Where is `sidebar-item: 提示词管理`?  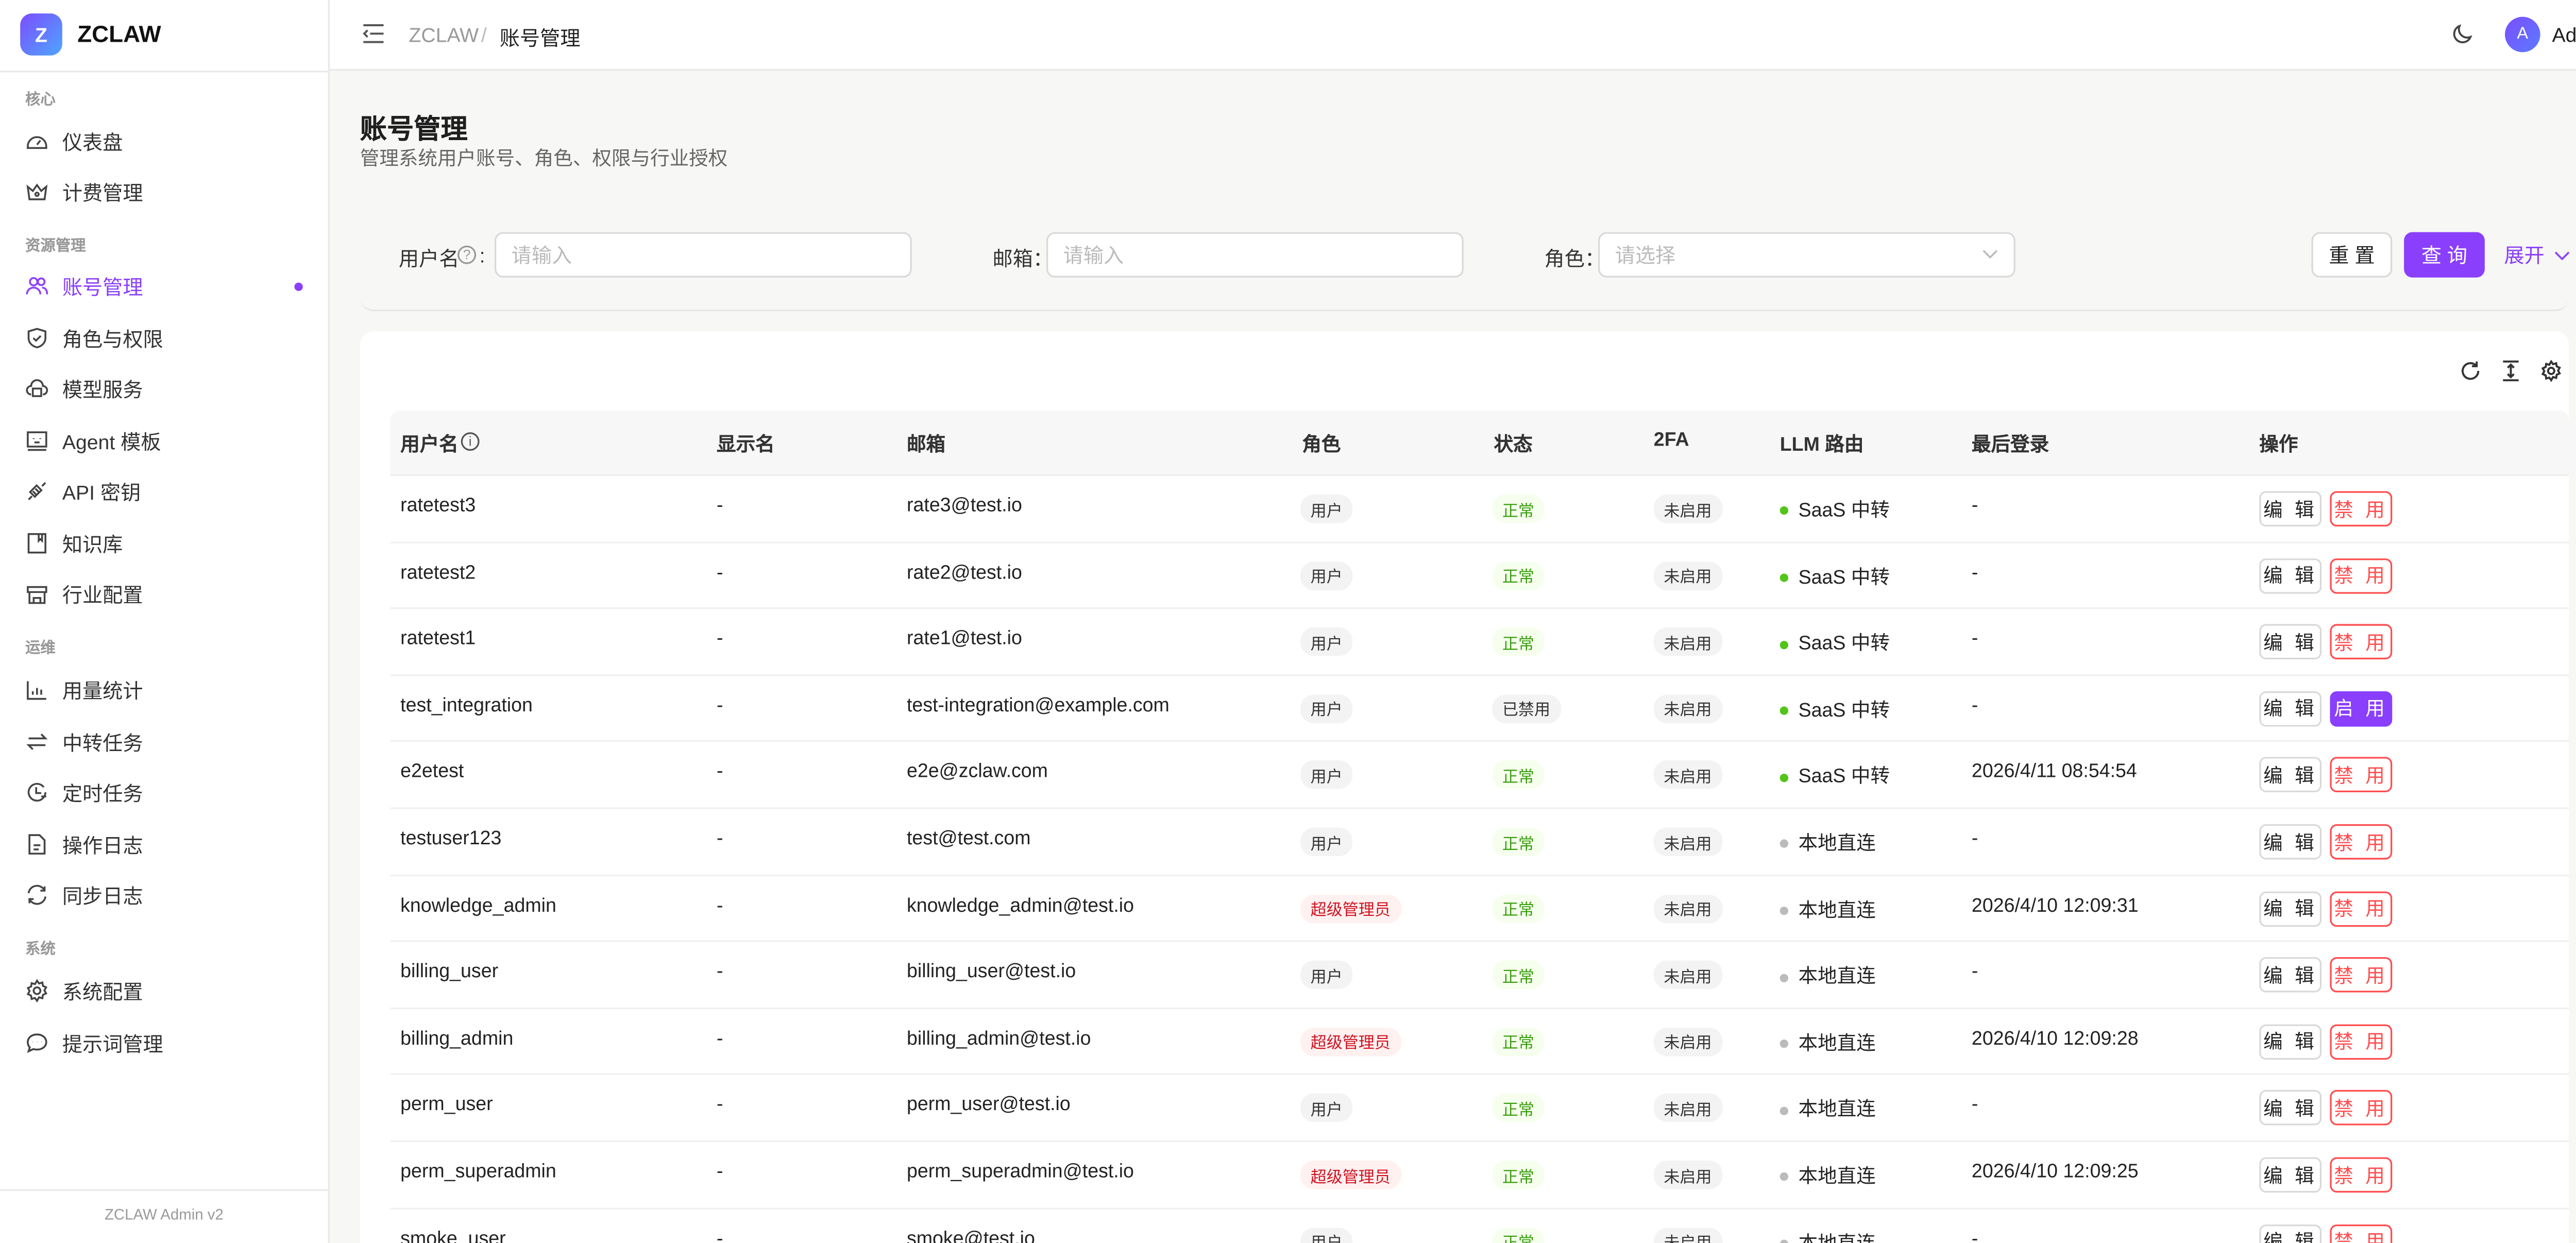
sidebar-item: 提示词管理 is located at coordinates (164, 1042).